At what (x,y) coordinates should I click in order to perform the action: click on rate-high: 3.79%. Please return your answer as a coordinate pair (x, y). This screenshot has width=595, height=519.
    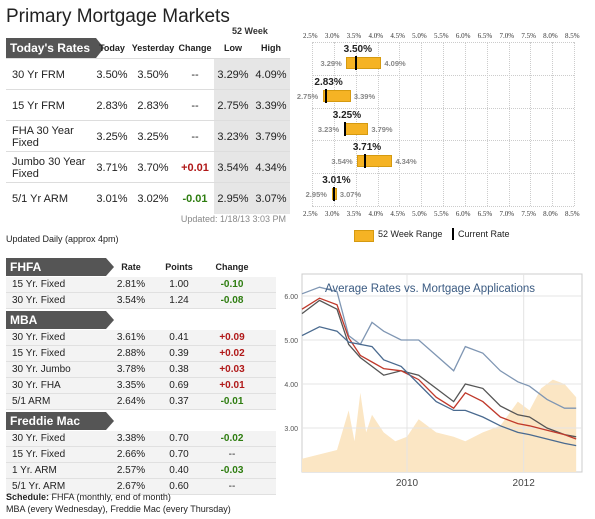
    Looking at the image, I should click on (271, 137).